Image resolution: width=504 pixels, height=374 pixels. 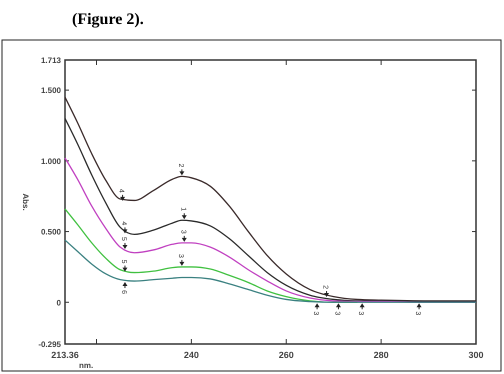 I want to click on y-tick-label: 1.713, so click(x=51, y=60).